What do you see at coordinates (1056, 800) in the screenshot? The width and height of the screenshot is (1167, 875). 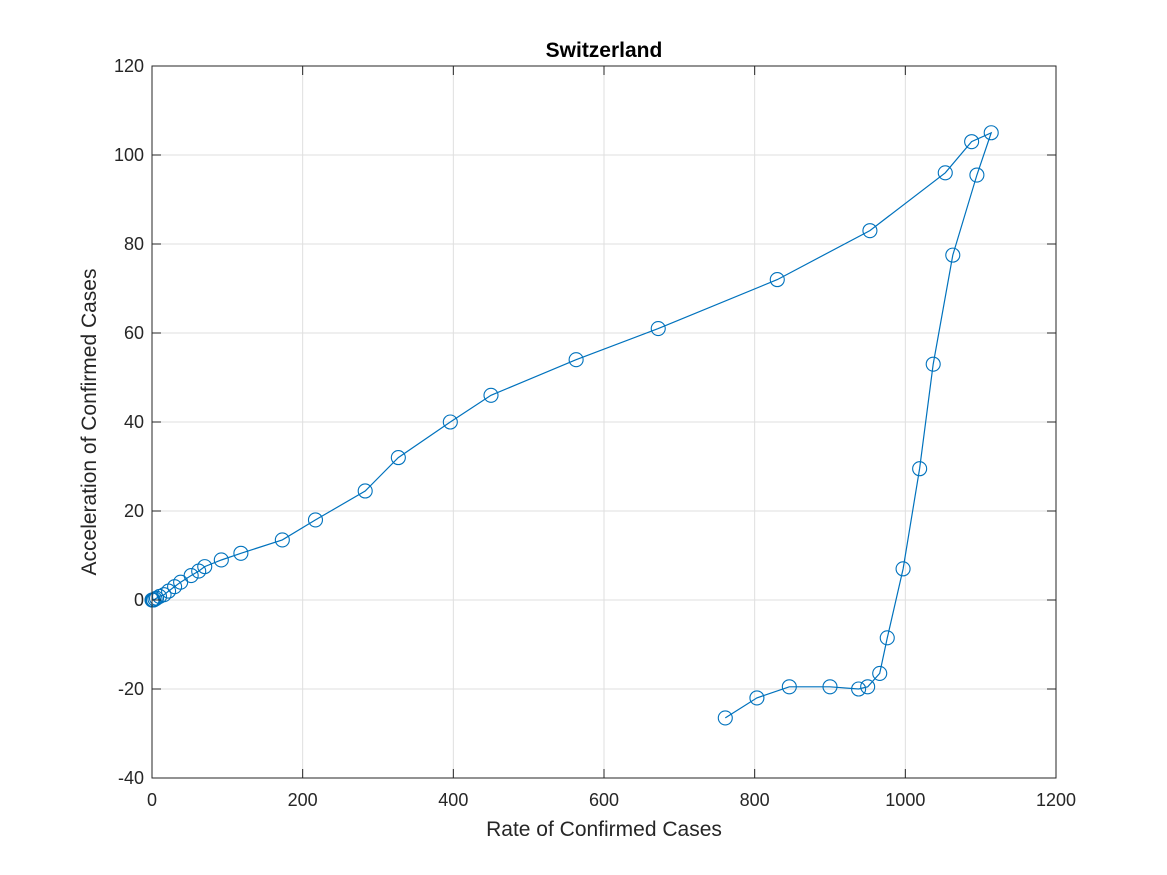 I see `x-tick-label: 1200` at bounding box center [1056, 800].